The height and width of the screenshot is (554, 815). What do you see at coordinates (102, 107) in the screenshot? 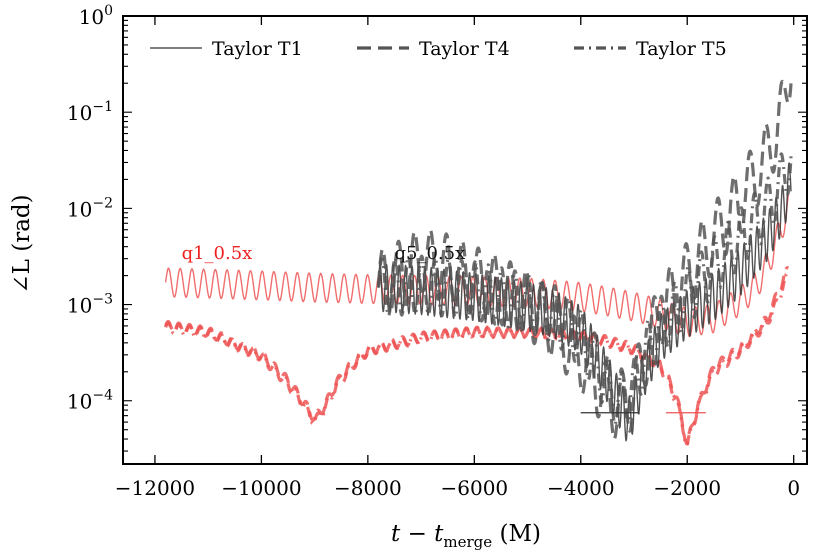
I see `y-tick-label-exponent: −1` at bounding box center [102, 107].